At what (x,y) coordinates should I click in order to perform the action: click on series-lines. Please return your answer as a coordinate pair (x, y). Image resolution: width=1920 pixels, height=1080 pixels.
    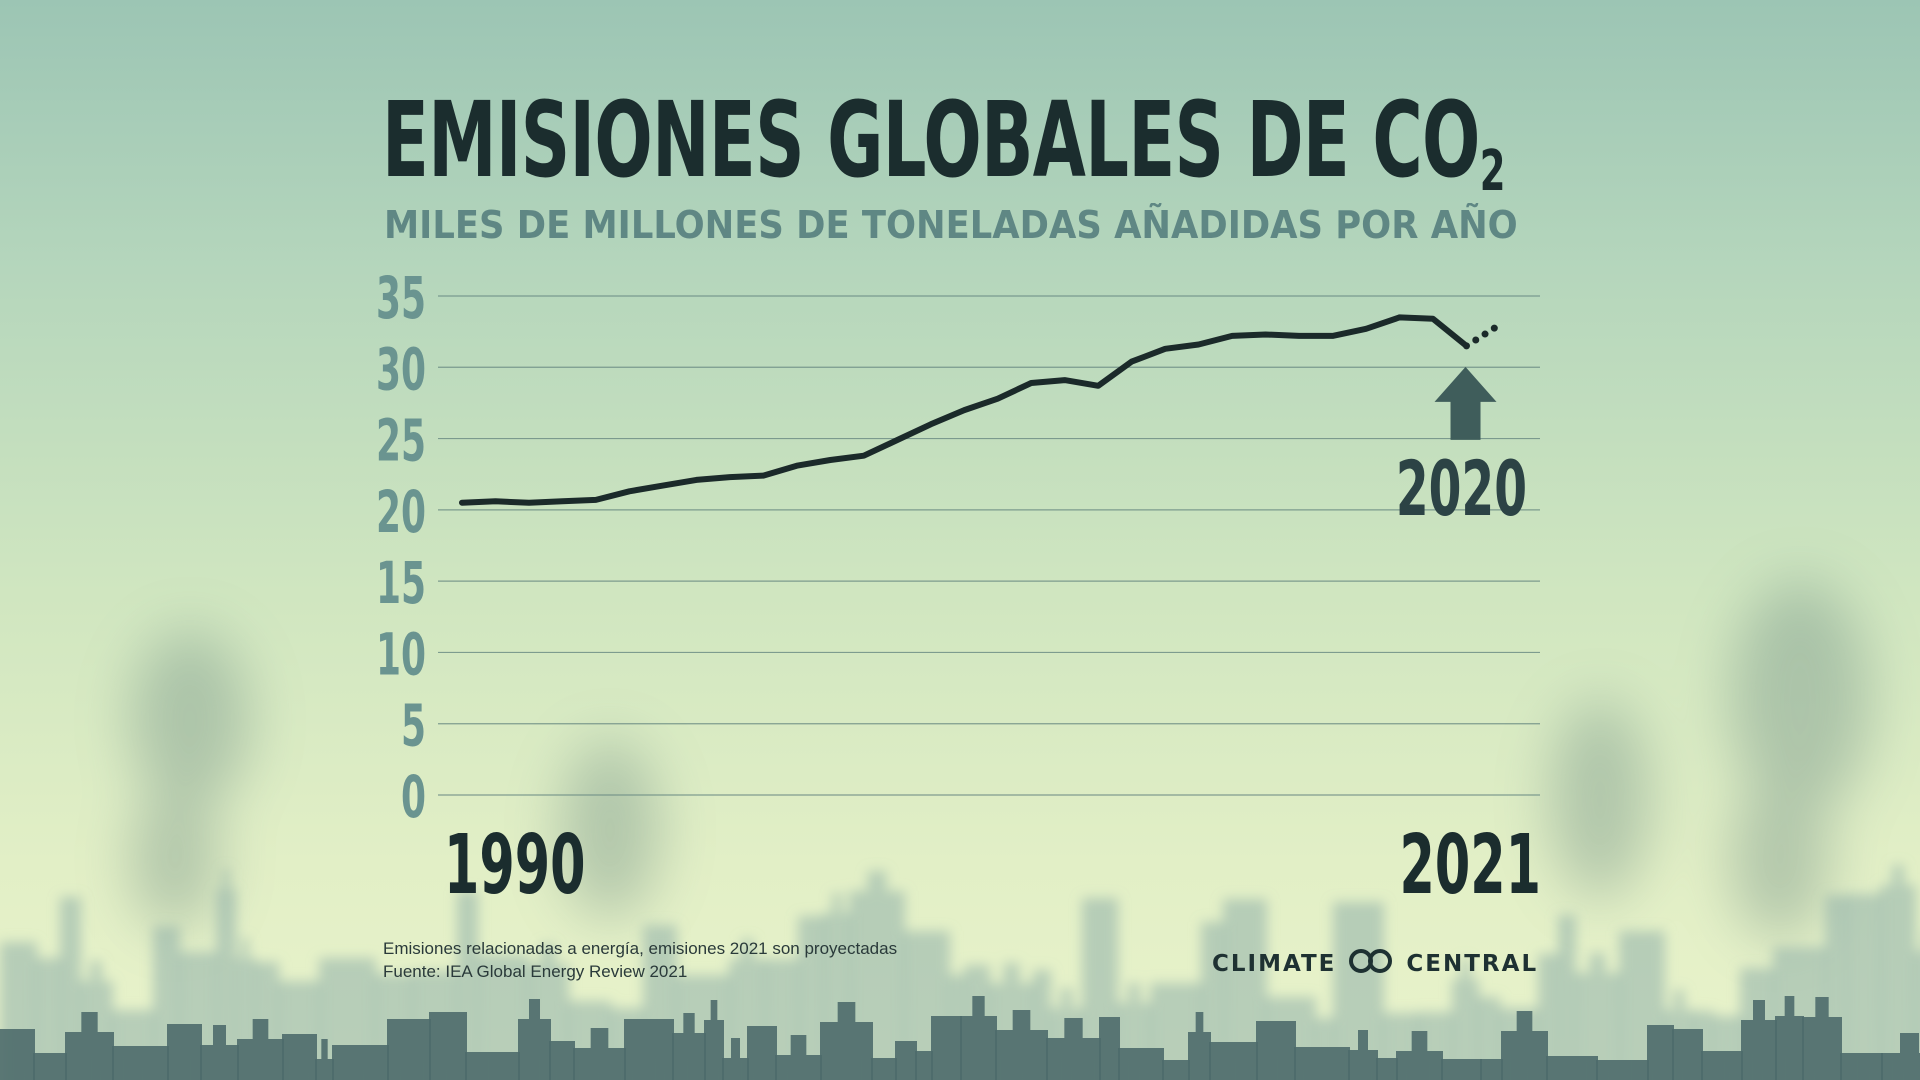
    Looking at the image, I should click on (981, 410).